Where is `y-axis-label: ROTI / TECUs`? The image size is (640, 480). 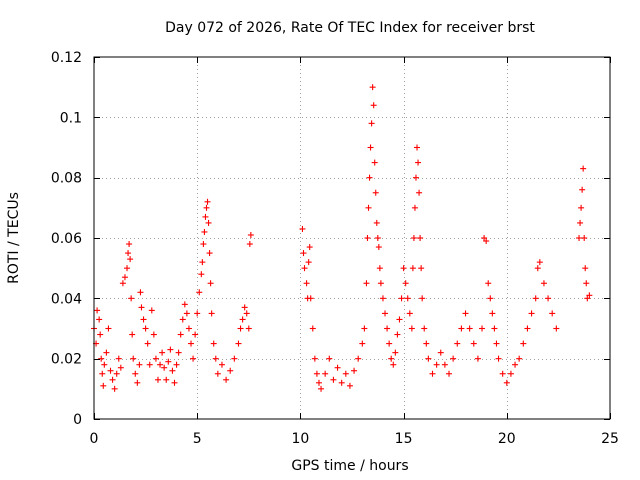
y-axis-label: ROTI / TECUs is located at coordinates (14, 238).